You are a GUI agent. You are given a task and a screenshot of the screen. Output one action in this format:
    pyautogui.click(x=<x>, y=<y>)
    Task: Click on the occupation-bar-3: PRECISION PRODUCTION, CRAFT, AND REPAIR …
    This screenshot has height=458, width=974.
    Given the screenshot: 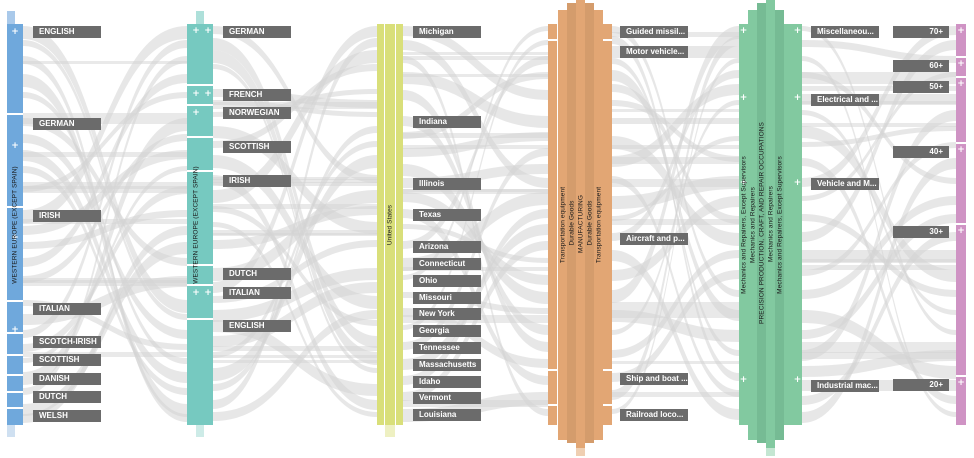 What is the action you would take?
    pyautogui.click(x=761, y=223)
    